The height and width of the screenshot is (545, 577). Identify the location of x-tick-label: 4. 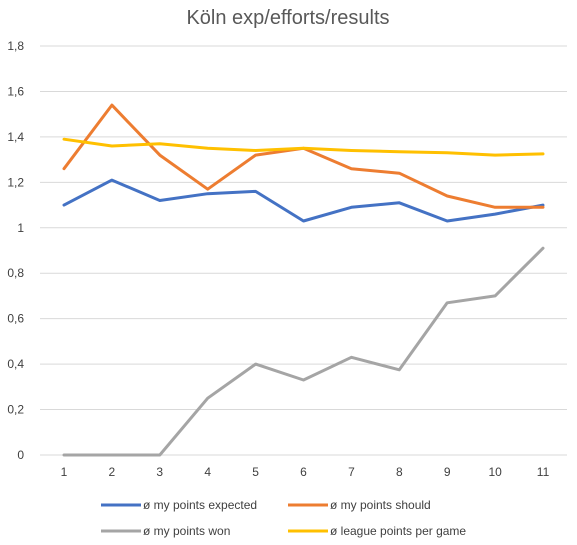
(207, 472).